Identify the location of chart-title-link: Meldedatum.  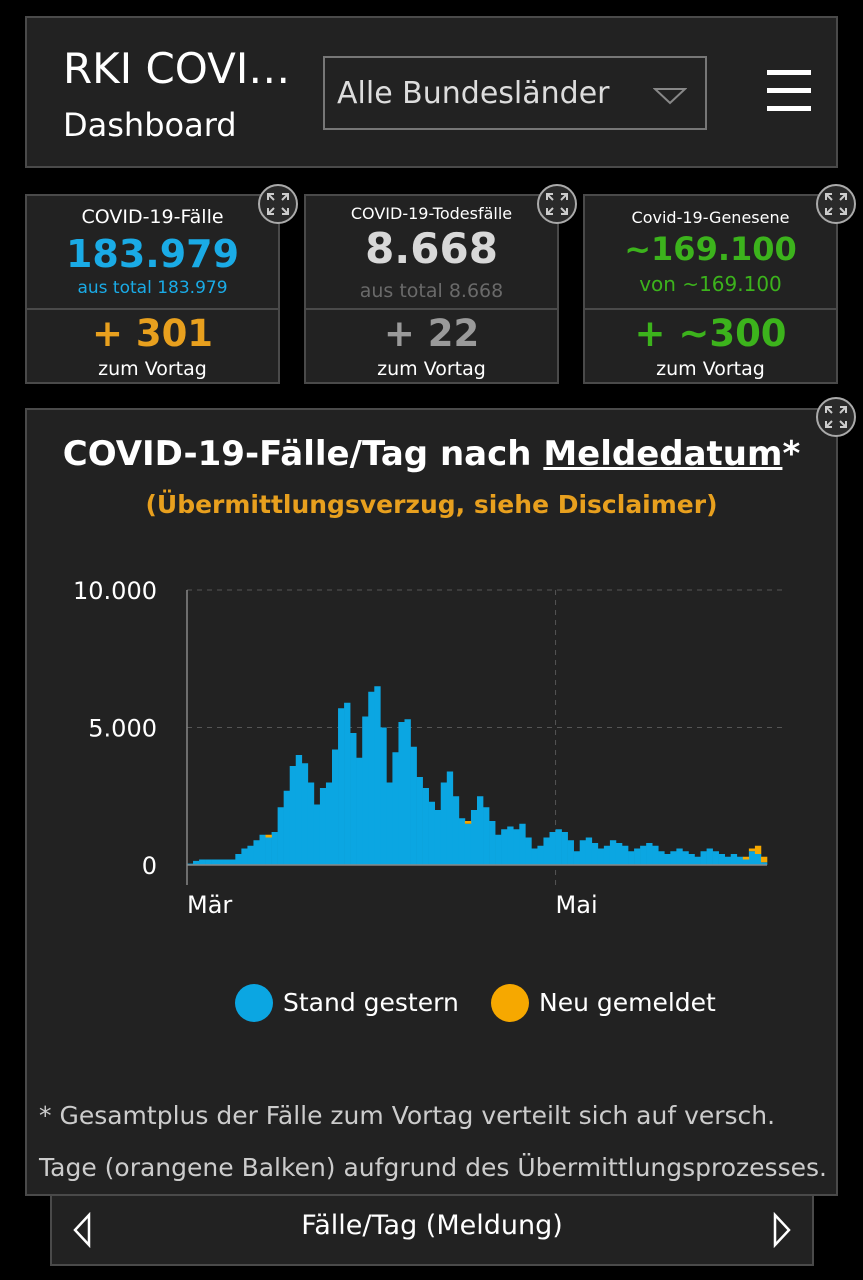
(663, 454).